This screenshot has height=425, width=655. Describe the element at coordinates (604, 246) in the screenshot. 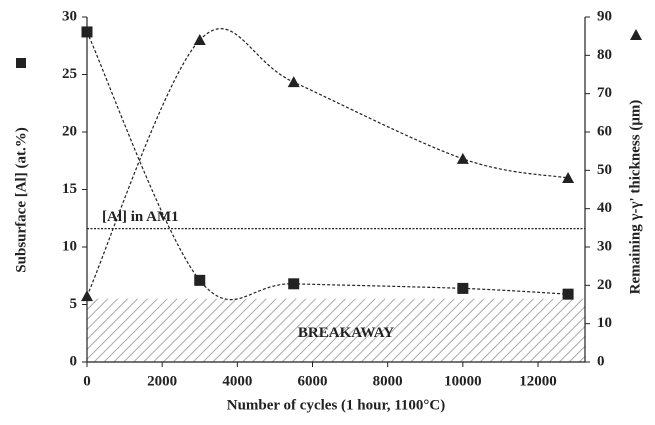

I see `y2-tick-label: 30` at that location.